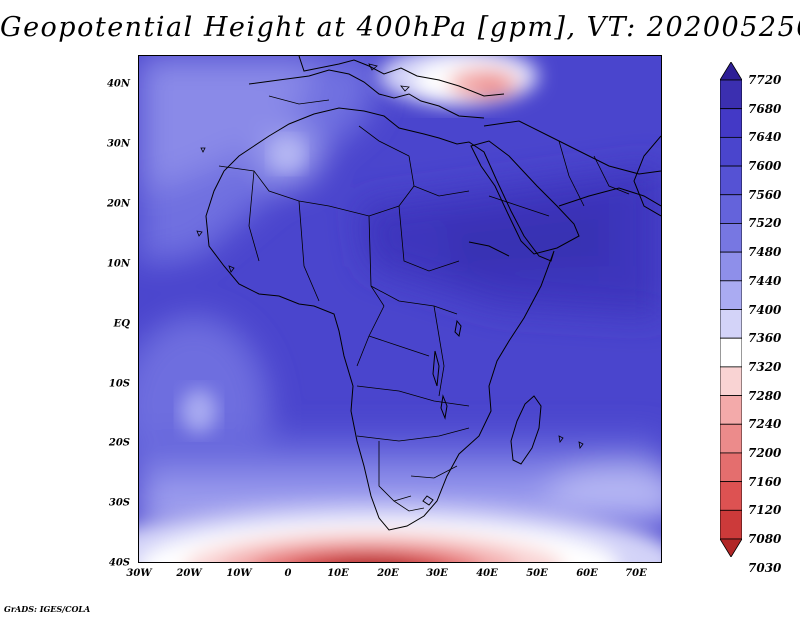  Describe the element at coordinates (765, 539) in the screenshot. I see `colorbar-label: 7080` at that location.